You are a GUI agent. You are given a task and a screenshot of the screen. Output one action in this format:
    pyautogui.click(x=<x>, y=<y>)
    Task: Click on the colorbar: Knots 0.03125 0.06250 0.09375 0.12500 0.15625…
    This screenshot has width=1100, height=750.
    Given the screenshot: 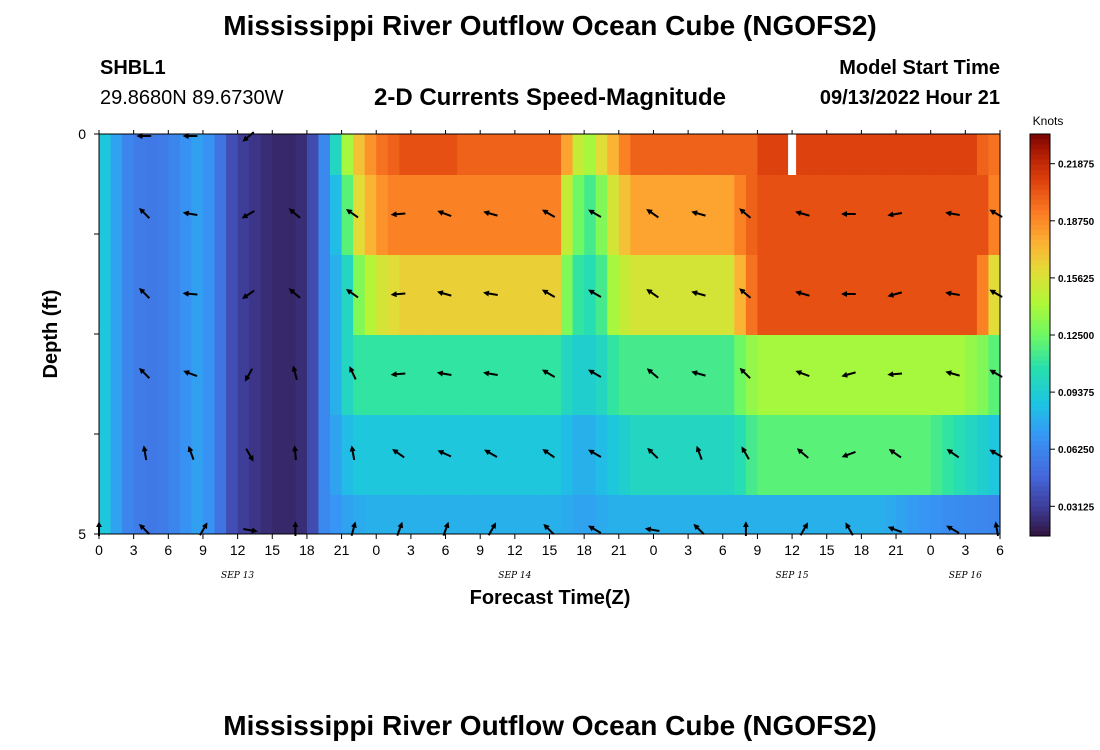 What is the action you would take?
    pyautogui.click(x=1062, y=325)
    